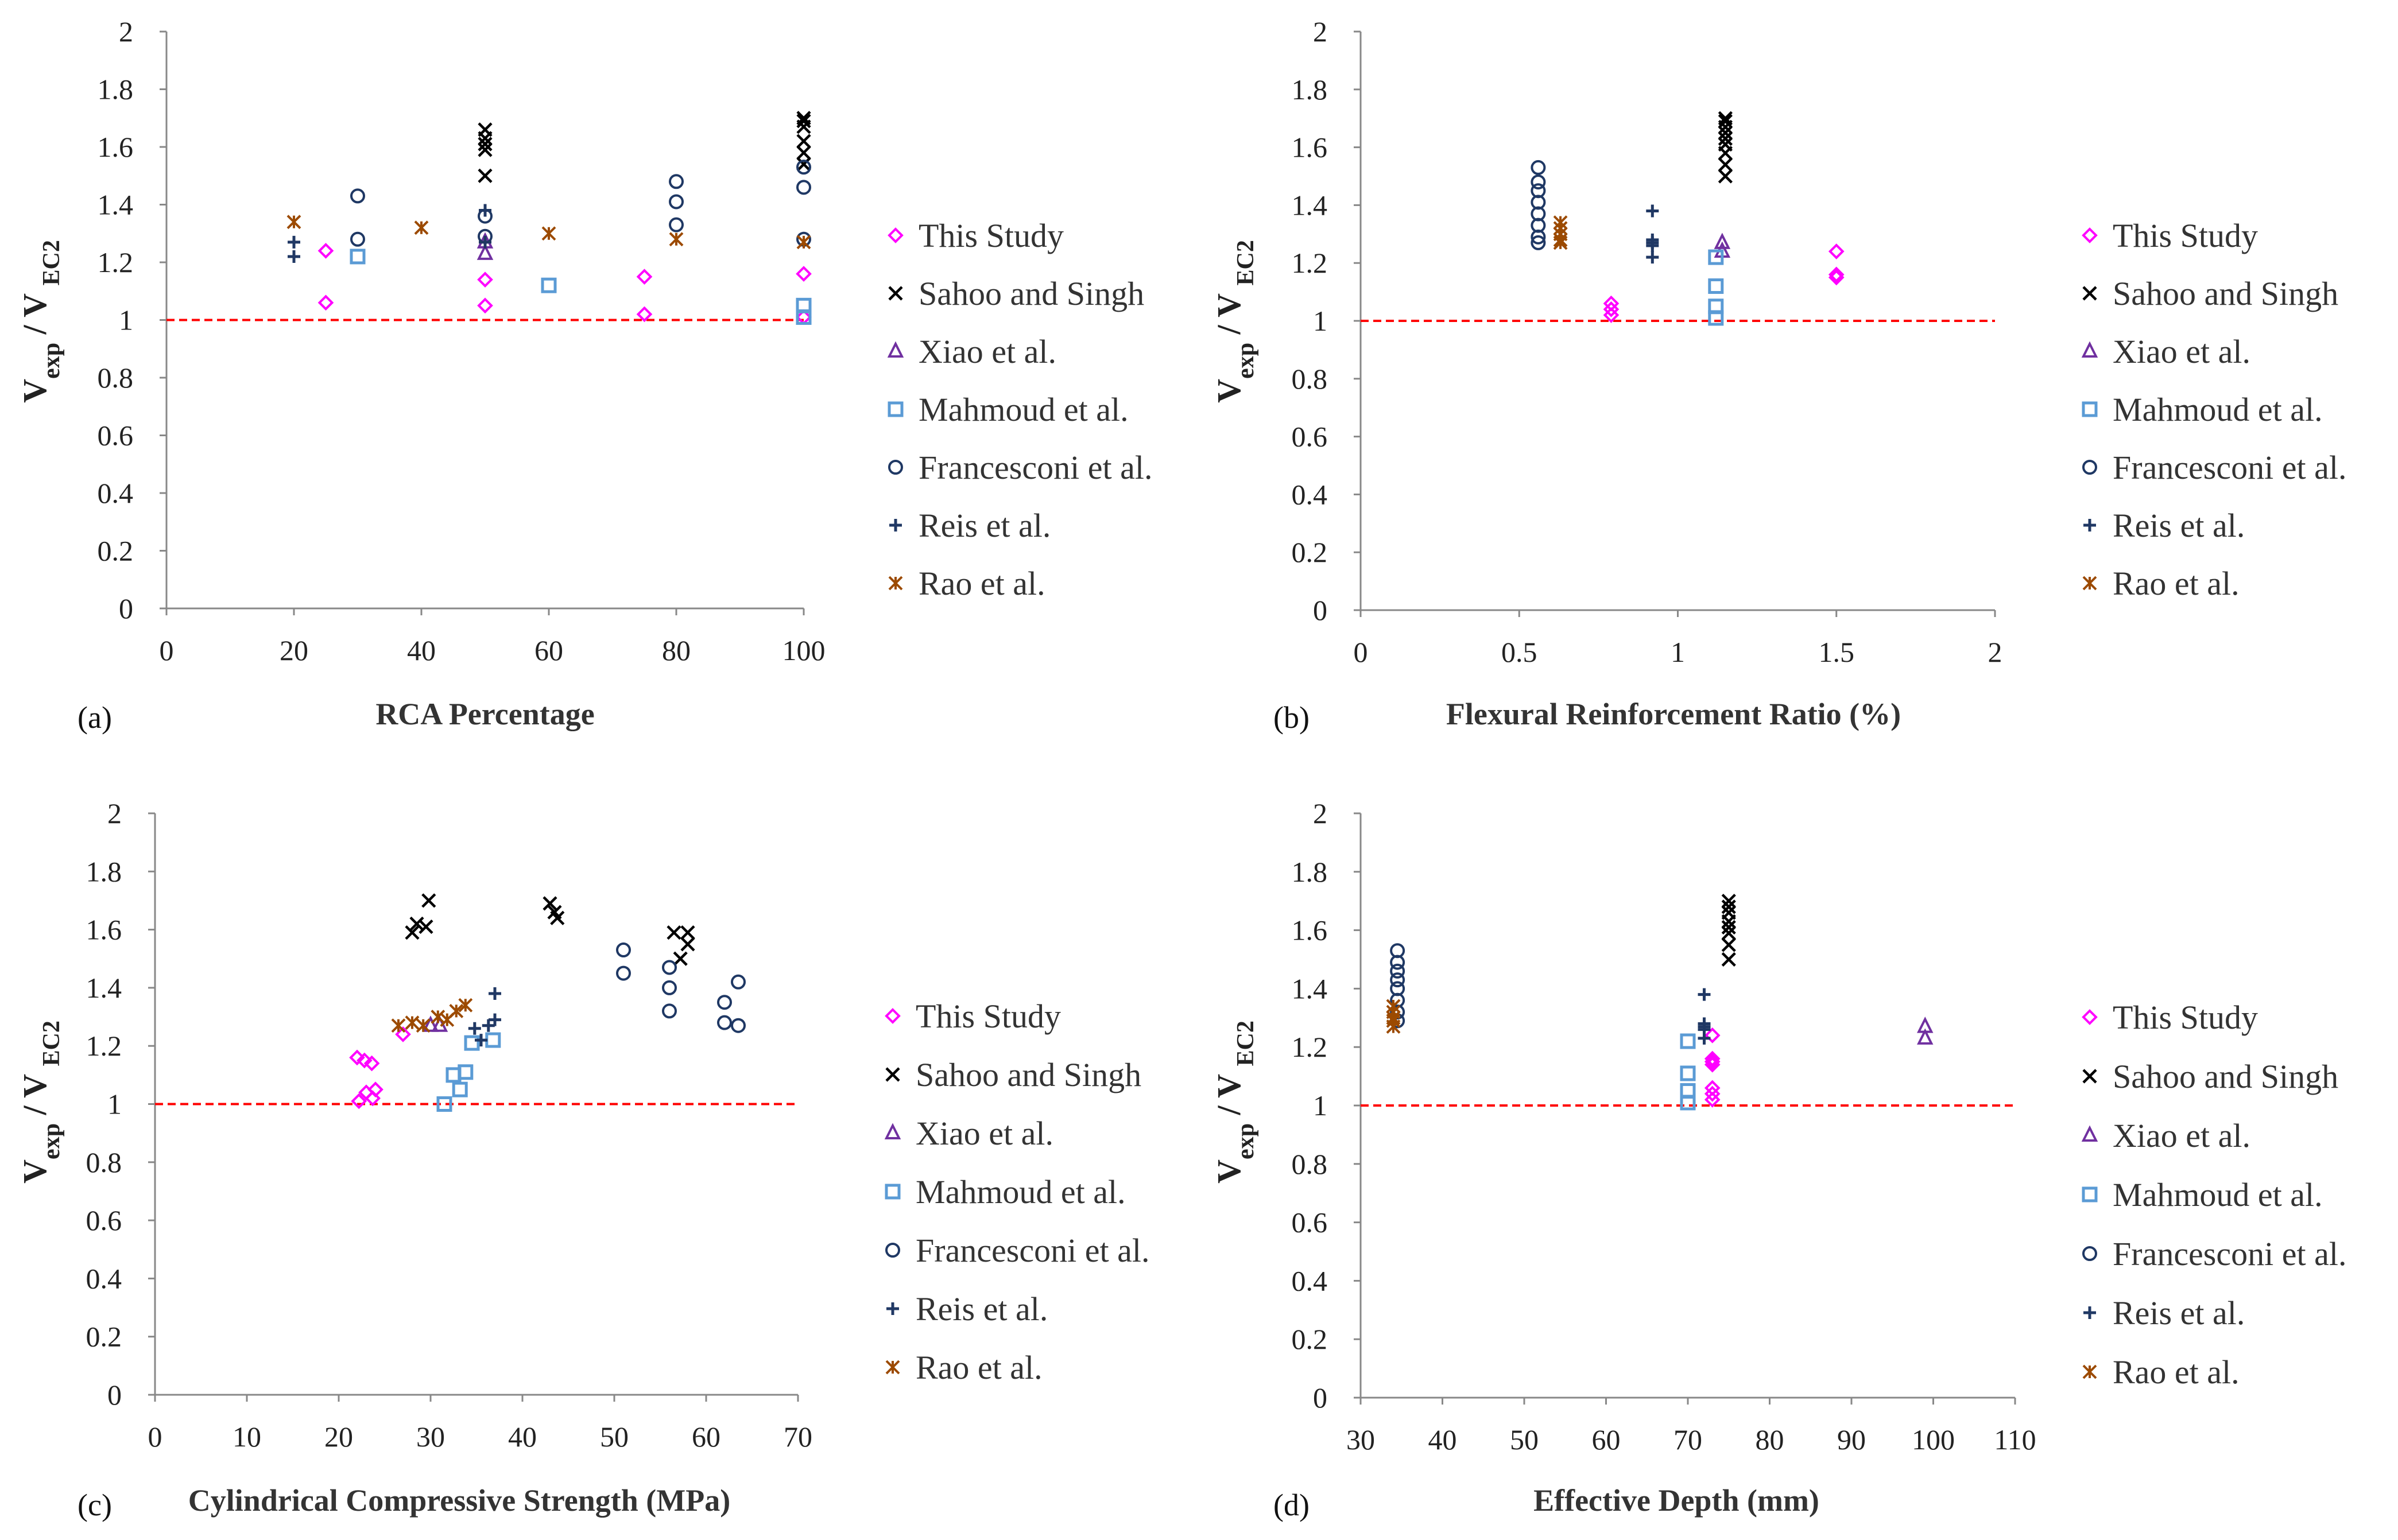  Describe the element at coordinates (95, 1505) in the screenshot. I see `panel-label: (c)` at that location.